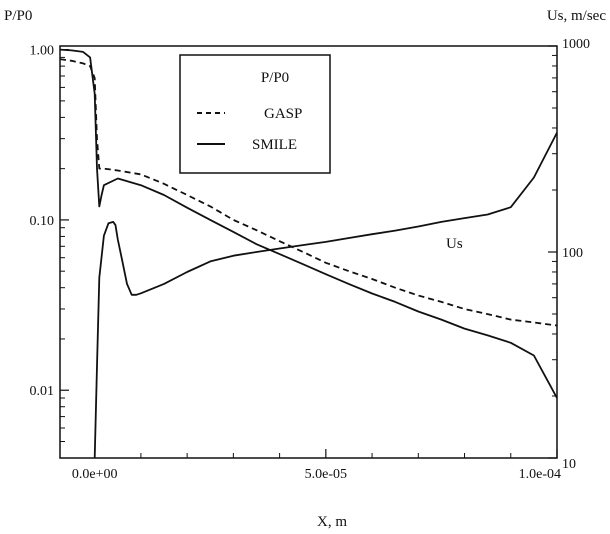 The height and width of the screenshot is (534, 610). Describe the element at coordinates (316, 465) in the screenshot. I see `x-axis-ticks: 0.0e+00 5.0e-05 1.0e-04` at that location.